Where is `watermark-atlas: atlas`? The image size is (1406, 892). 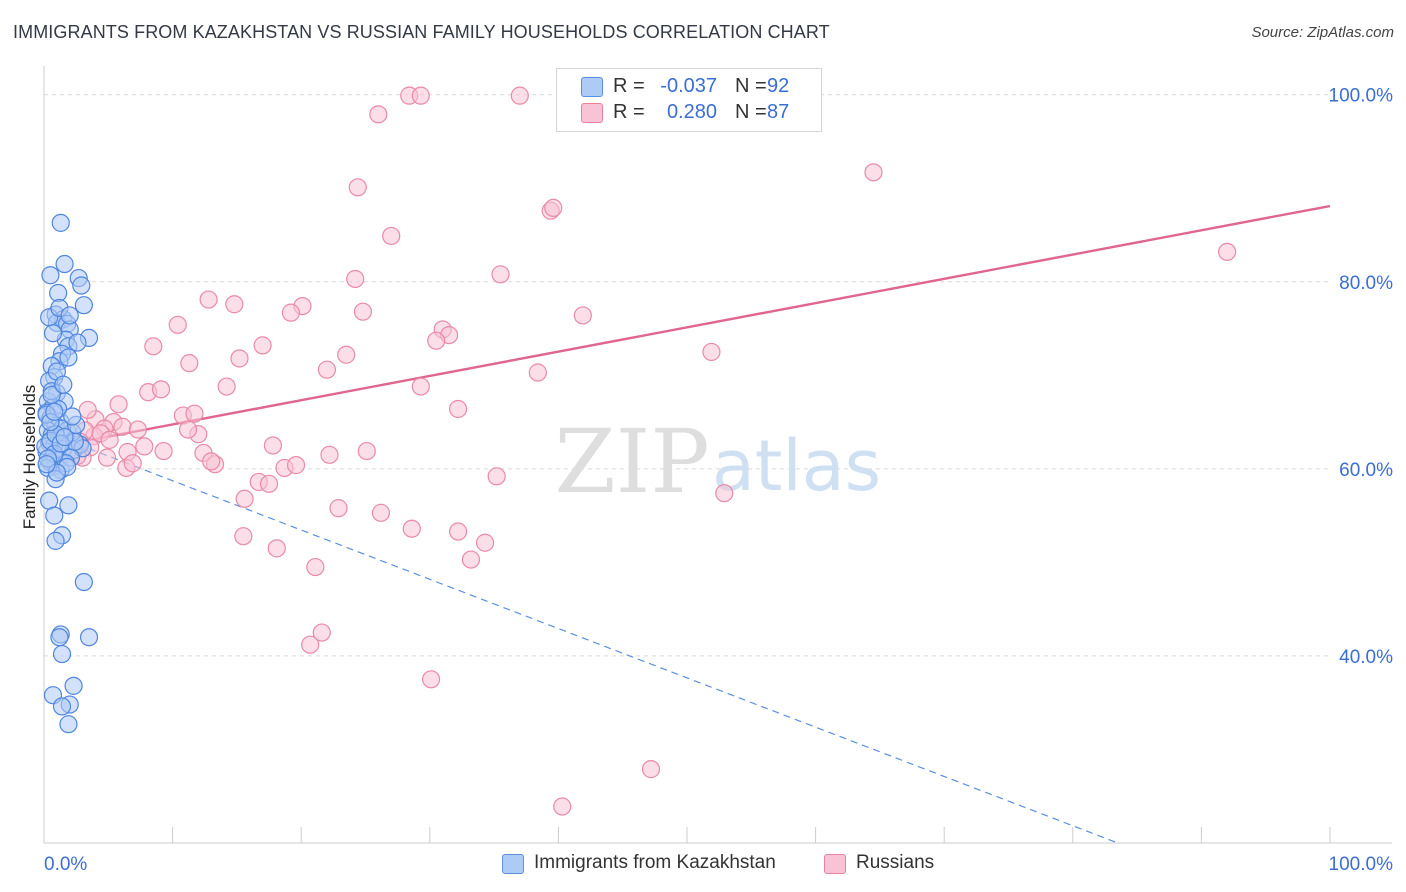
watermark-atlas: atlas is located at coordinates (796, 466).